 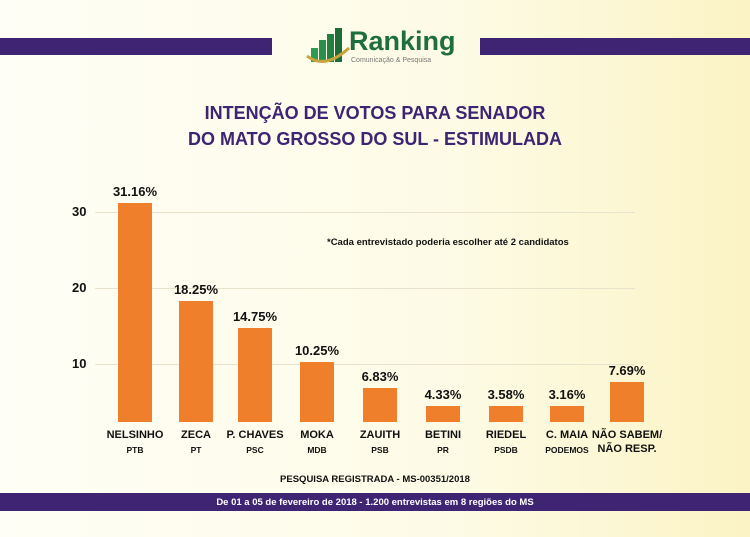 I want to click on category-label: RIEDEL, so click(x=506, y=435).